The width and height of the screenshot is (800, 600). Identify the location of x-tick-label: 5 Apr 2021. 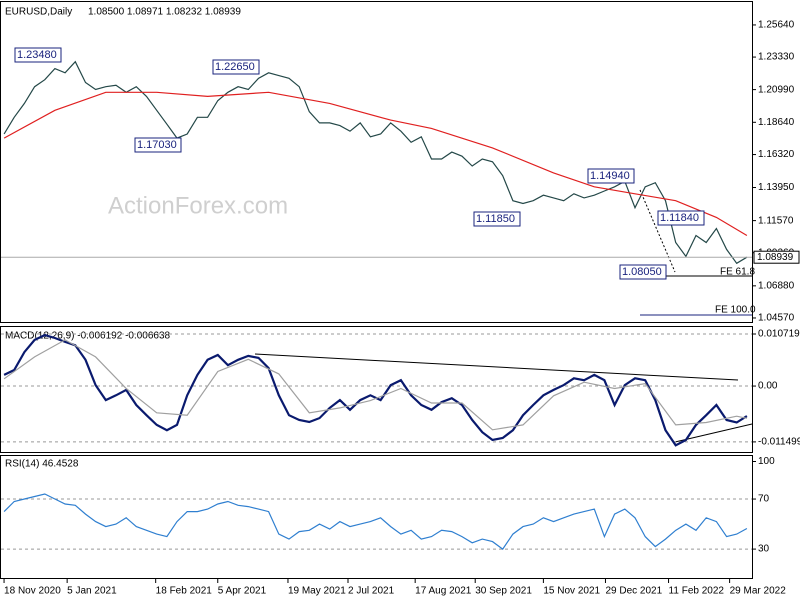
(242, 591).